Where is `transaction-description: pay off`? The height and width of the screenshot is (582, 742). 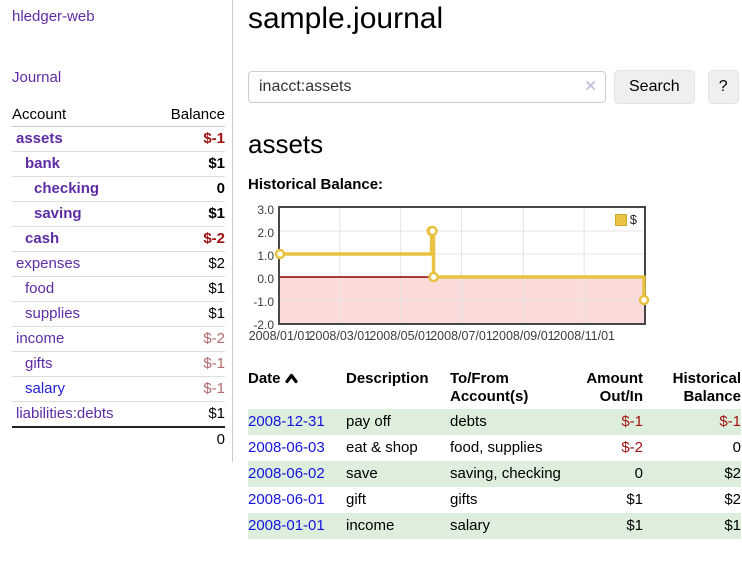 transaction-description: pay off is located at coordinates (368, 421).